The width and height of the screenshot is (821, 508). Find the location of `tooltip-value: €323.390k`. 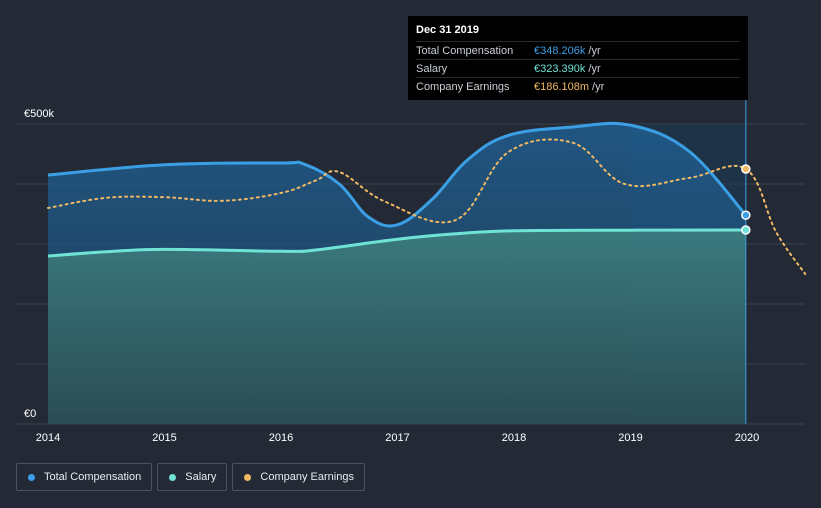

tooltip-value: €323.390k is located at coordinates (560, 68).